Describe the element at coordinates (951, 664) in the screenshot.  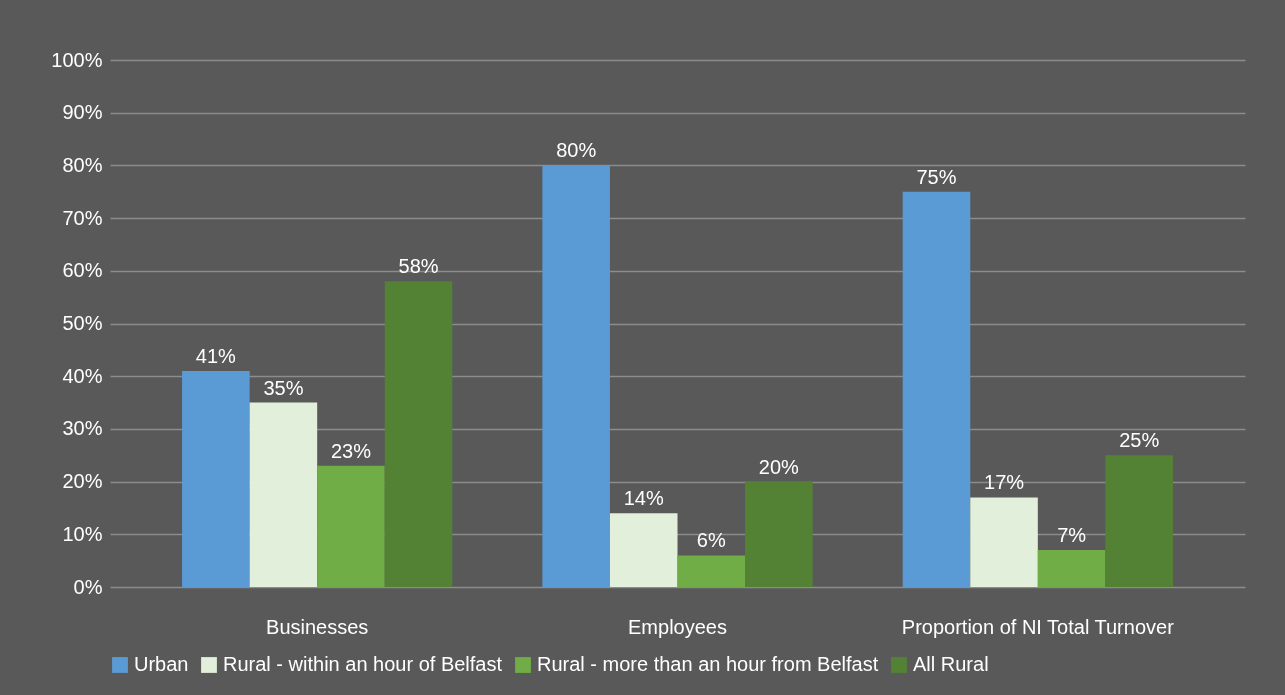
I see `legend-label: All Rural` at that location.